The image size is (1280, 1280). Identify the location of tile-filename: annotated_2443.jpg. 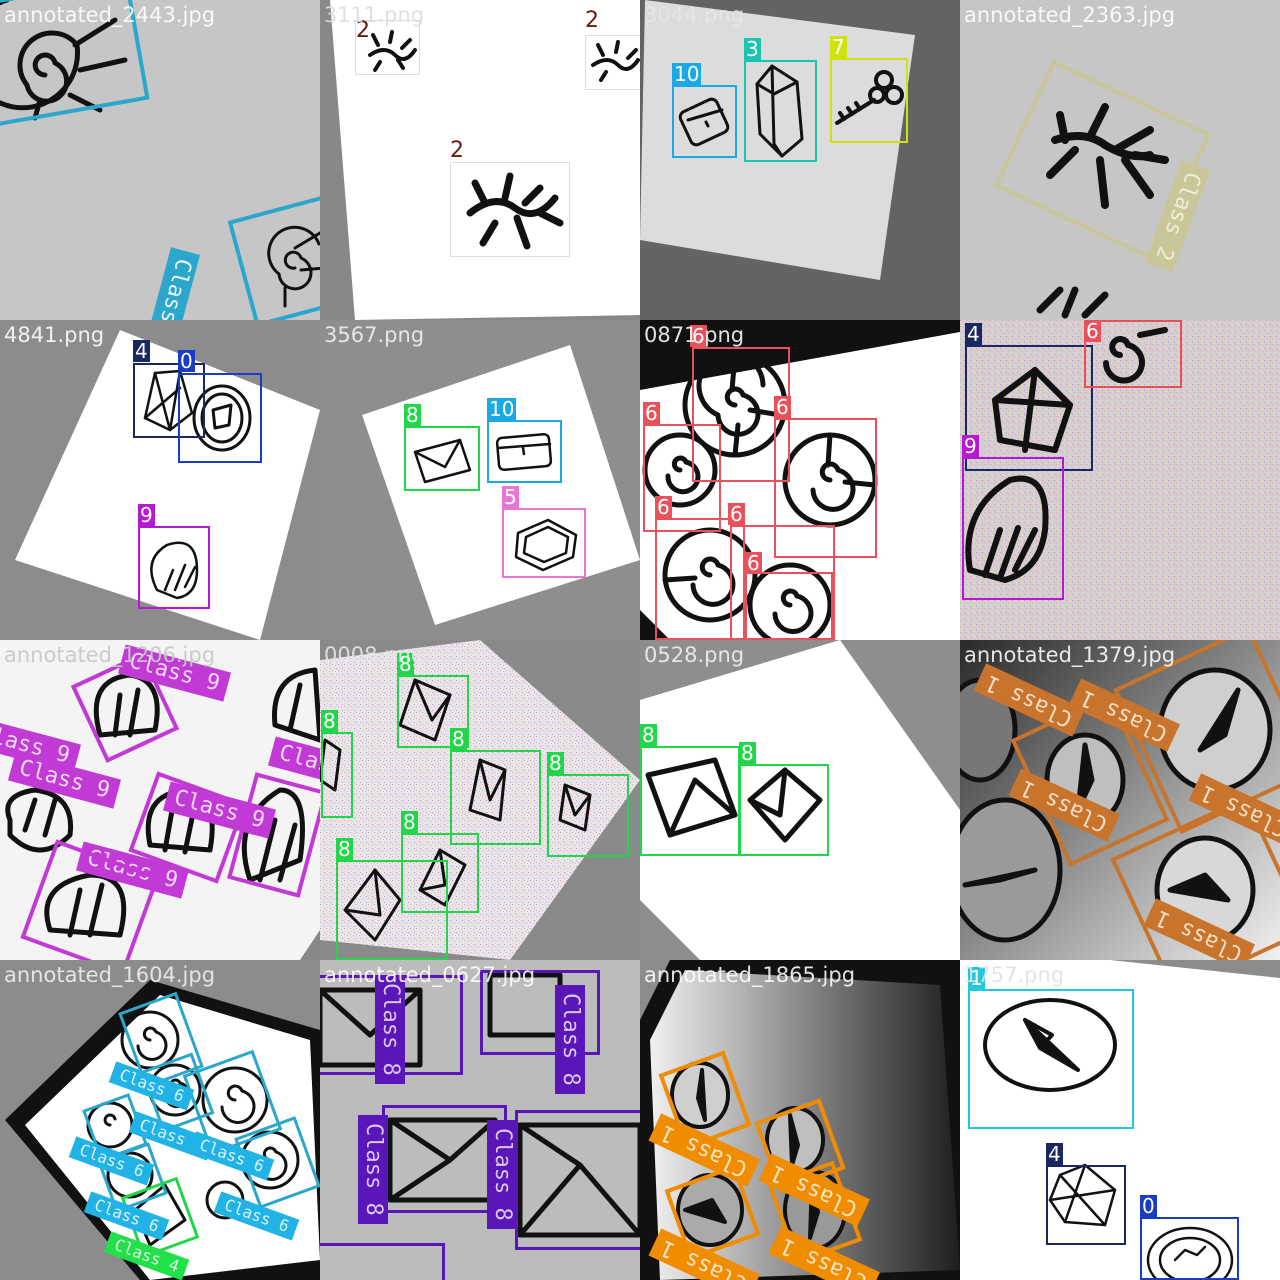
(110, 15).